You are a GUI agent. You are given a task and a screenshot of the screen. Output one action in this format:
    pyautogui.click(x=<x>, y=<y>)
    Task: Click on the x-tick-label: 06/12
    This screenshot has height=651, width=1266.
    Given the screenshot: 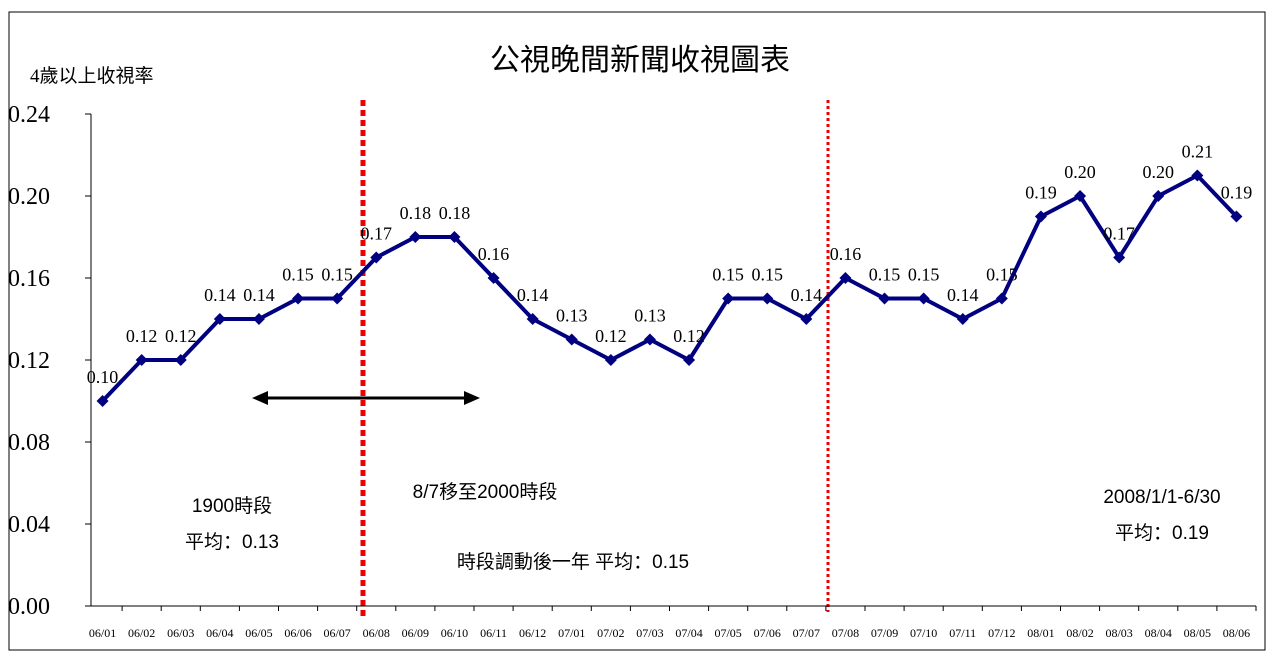 What is the action you would take?
    pyautogui.click(x=532, y=633)
    